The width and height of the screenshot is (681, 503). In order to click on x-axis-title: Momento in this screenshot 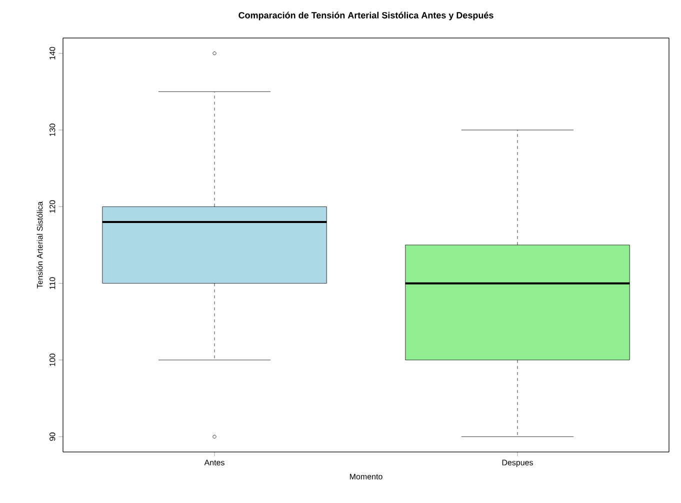, I will do `click(366, 477)`.